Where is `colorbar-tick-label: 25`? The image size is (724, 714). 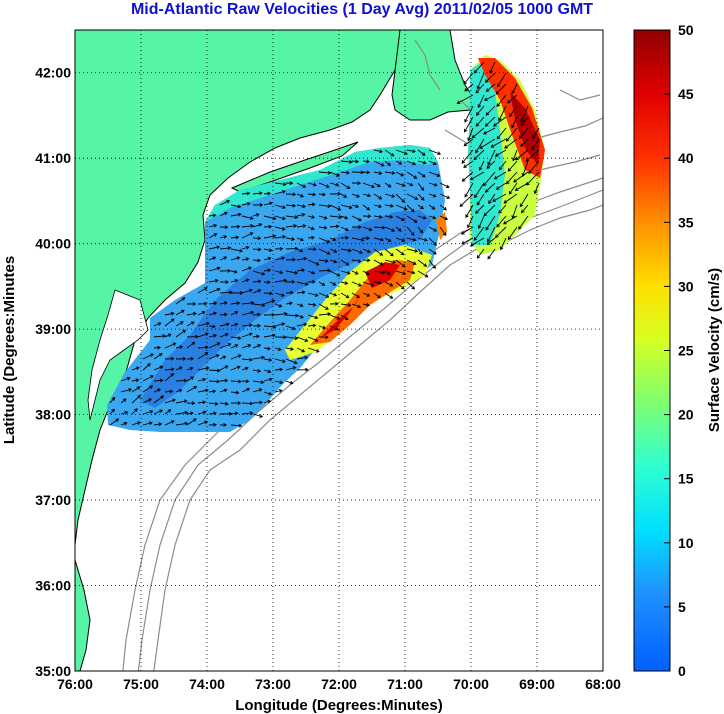 colorbar-tick-label: 25 is located at coordinates (686, 351).